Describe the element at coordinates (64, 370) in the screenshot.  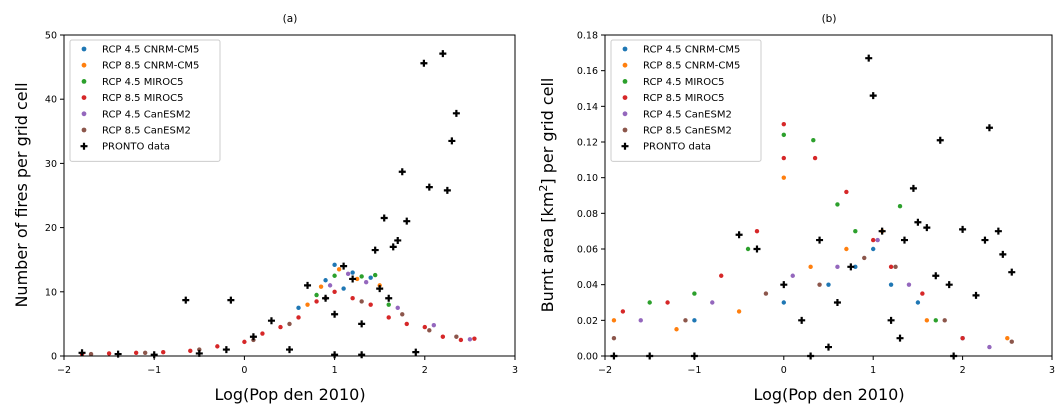
I see `x-tick-label: −2` at that location.